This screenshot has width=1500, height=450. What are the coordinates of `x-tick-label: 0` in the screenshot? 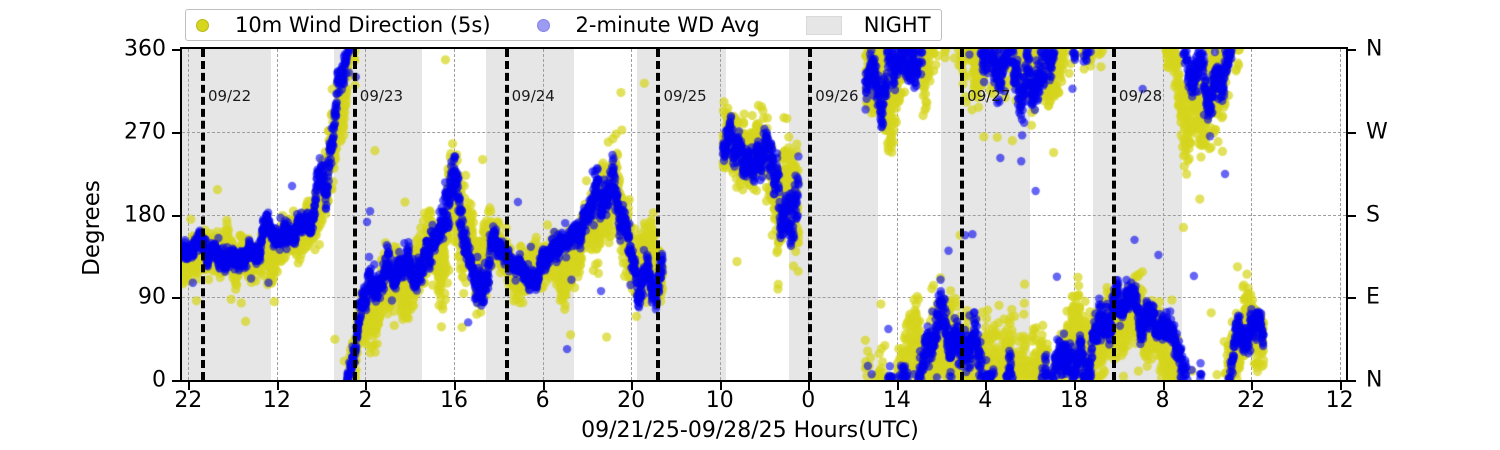 It's located at (808, 400).